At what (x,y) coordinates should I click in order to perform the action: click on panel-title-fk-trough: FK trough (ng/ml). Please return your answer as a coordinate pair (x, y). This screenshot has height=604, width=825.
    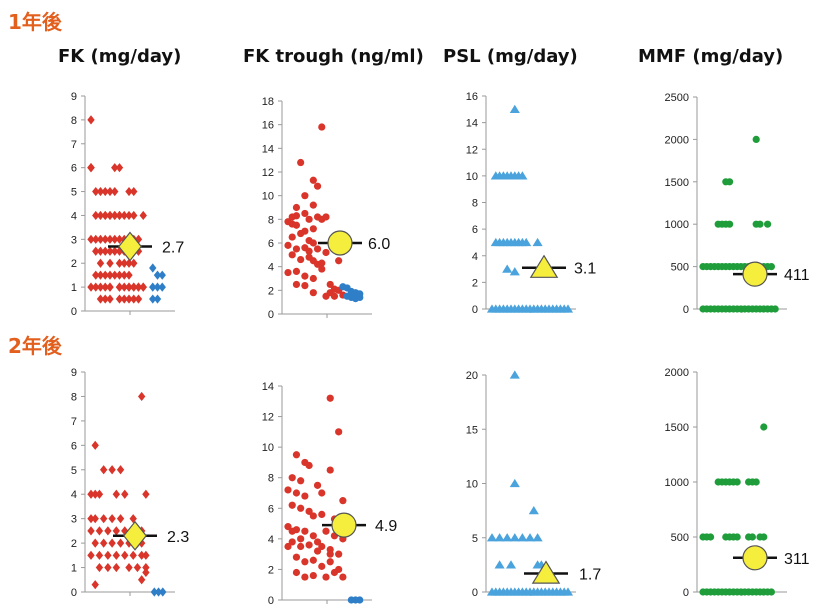
    Looking at the image, I should click on (333, 56).